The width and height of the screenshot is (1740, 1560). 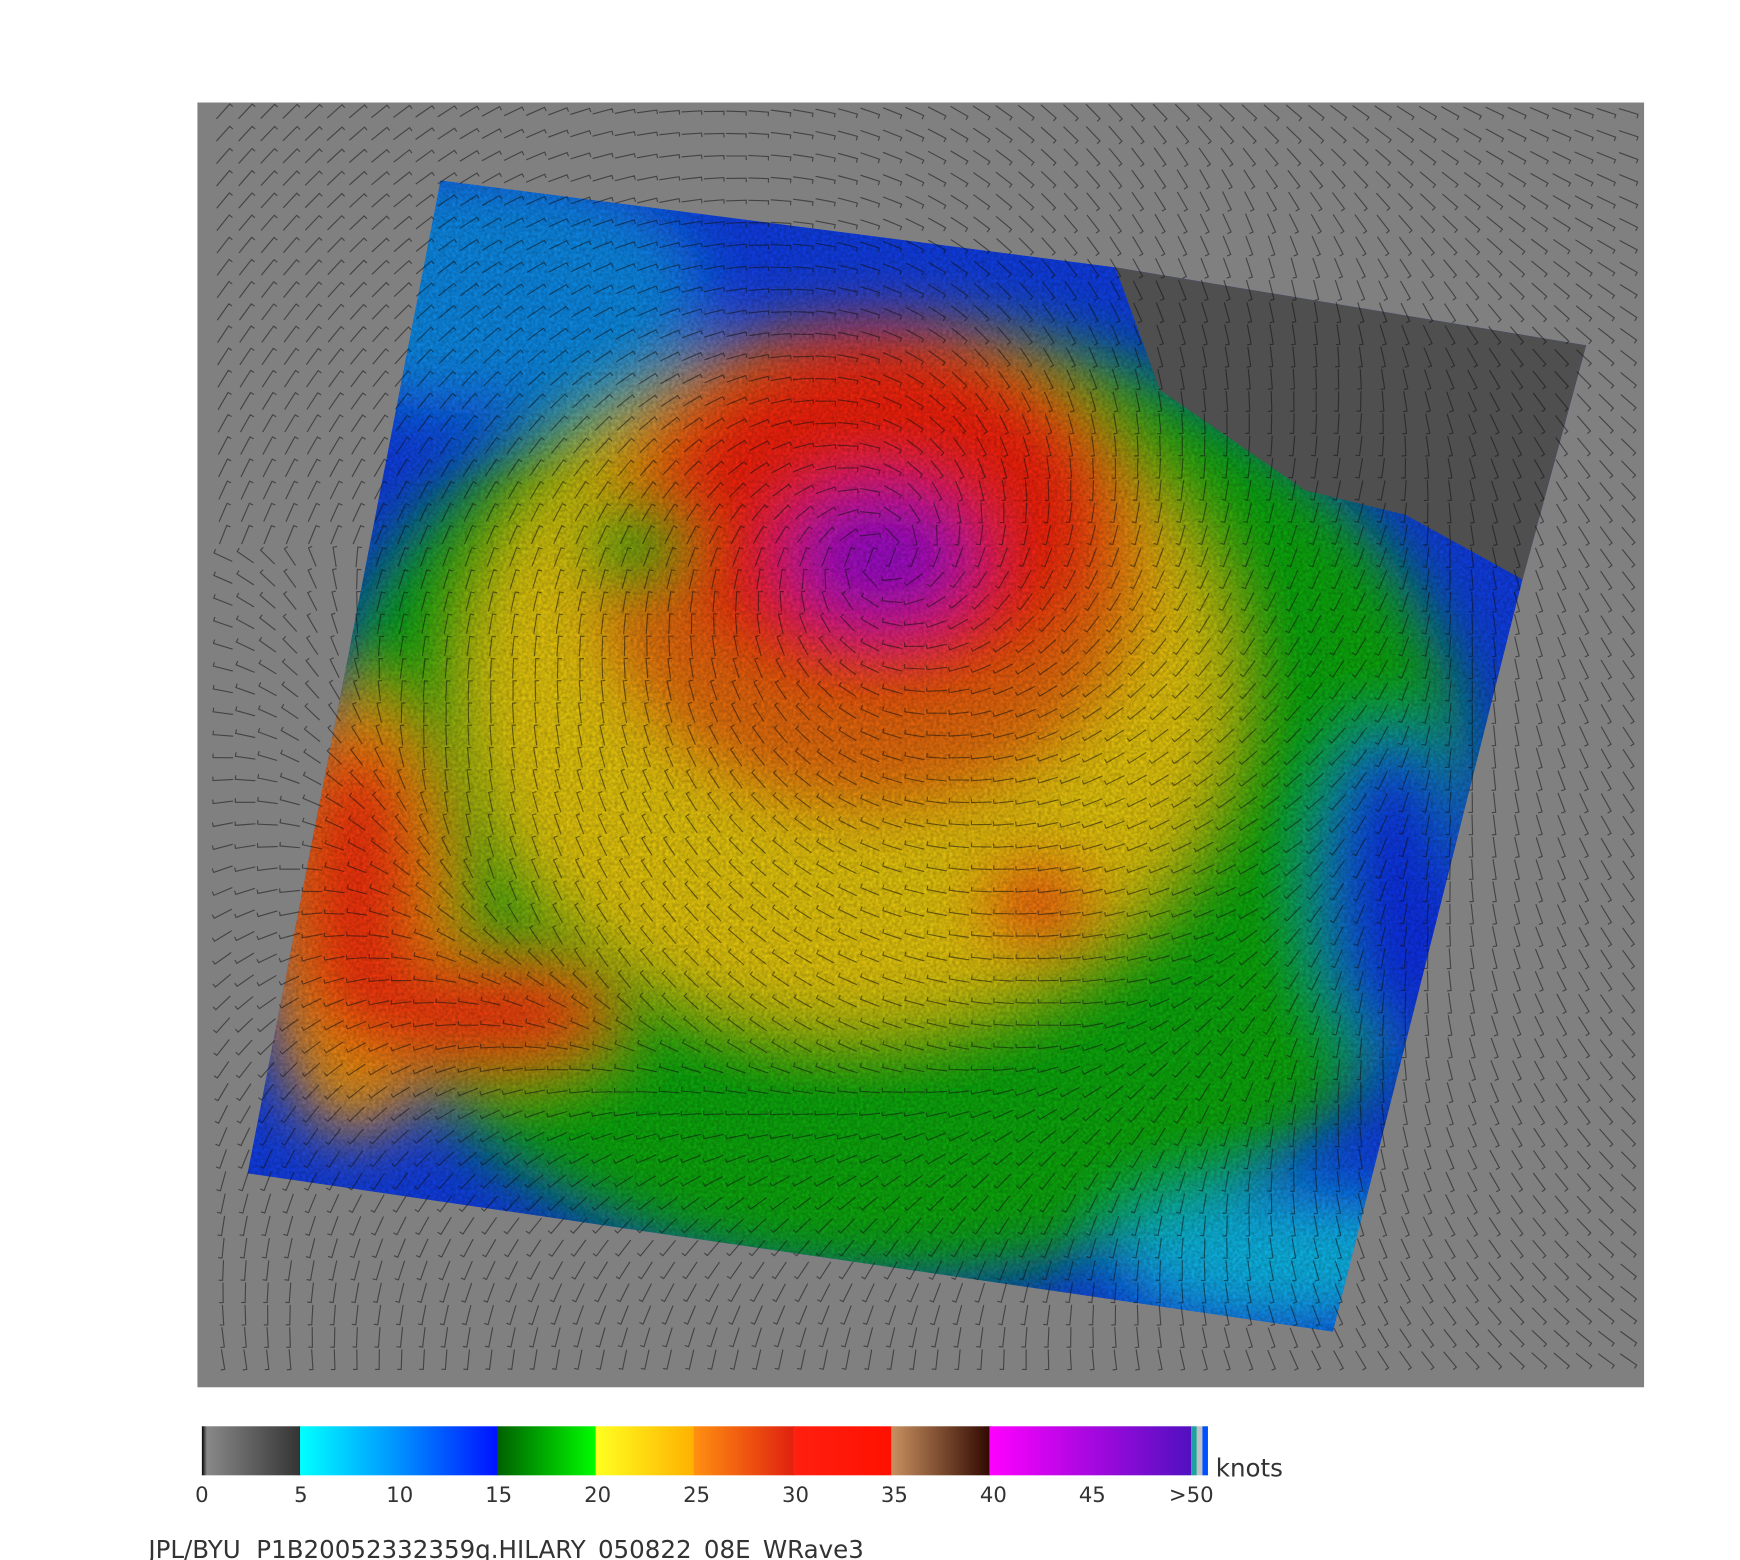 I want to click on colorbar-ticks: 0 5 10 15 20 25 30 35 40 45 >50, so click(x=704, y=1494).